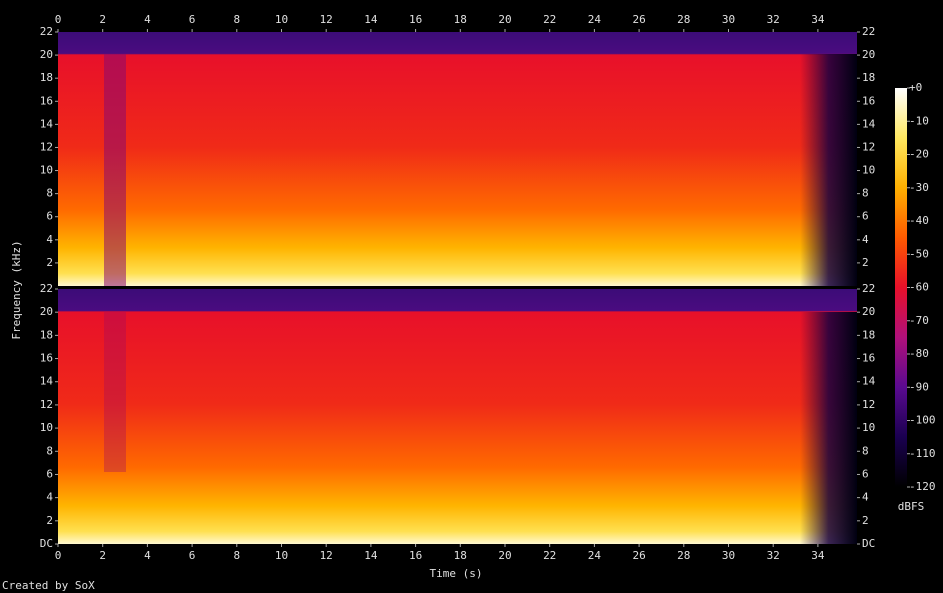 The width and height of the screenshot is (943, 593). I want to click on x-axis-label: Time (s), so click(456, 573).